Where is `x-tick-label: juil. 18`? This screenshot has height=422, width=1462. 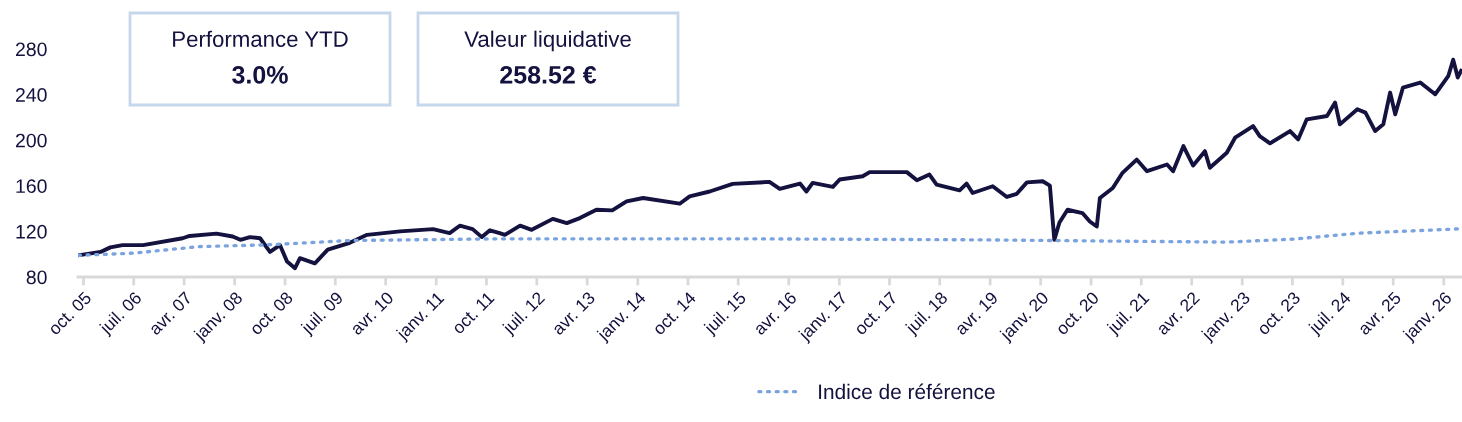 x-tick-label: juil. 18 is located at coordinates (927, 314).